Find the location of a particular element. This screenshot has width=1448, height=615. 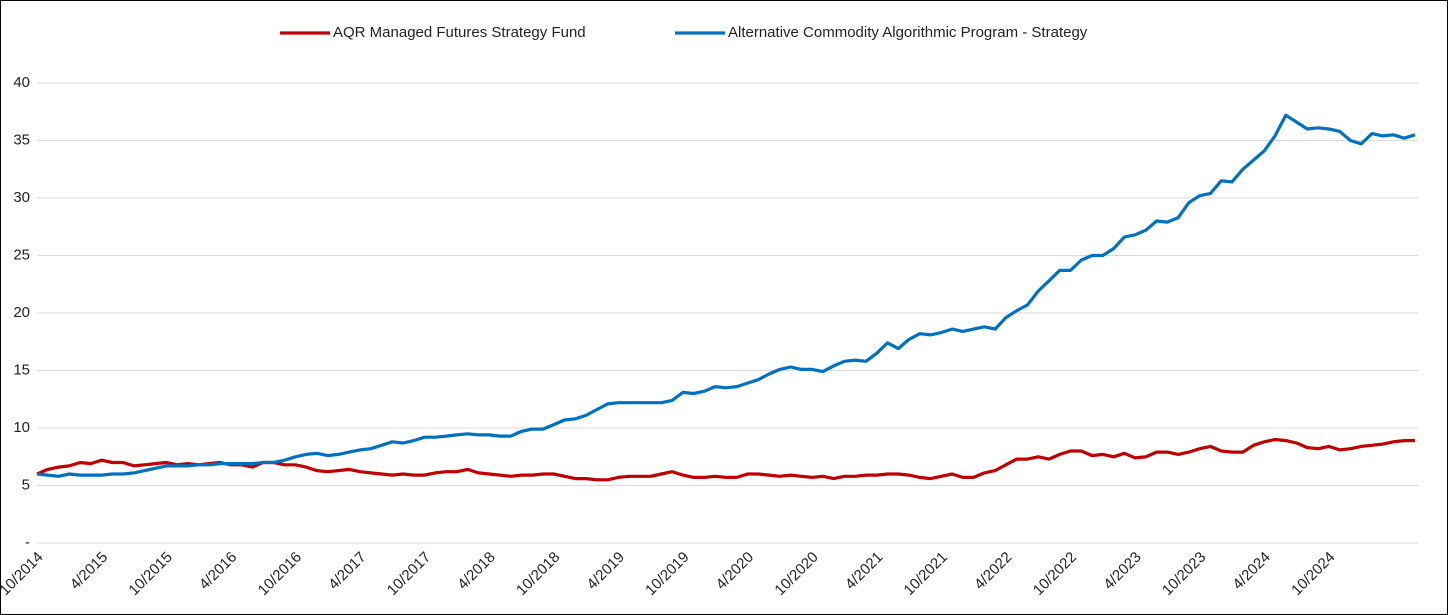

y-tick-label: 20 is located at coordinates (21, 312).